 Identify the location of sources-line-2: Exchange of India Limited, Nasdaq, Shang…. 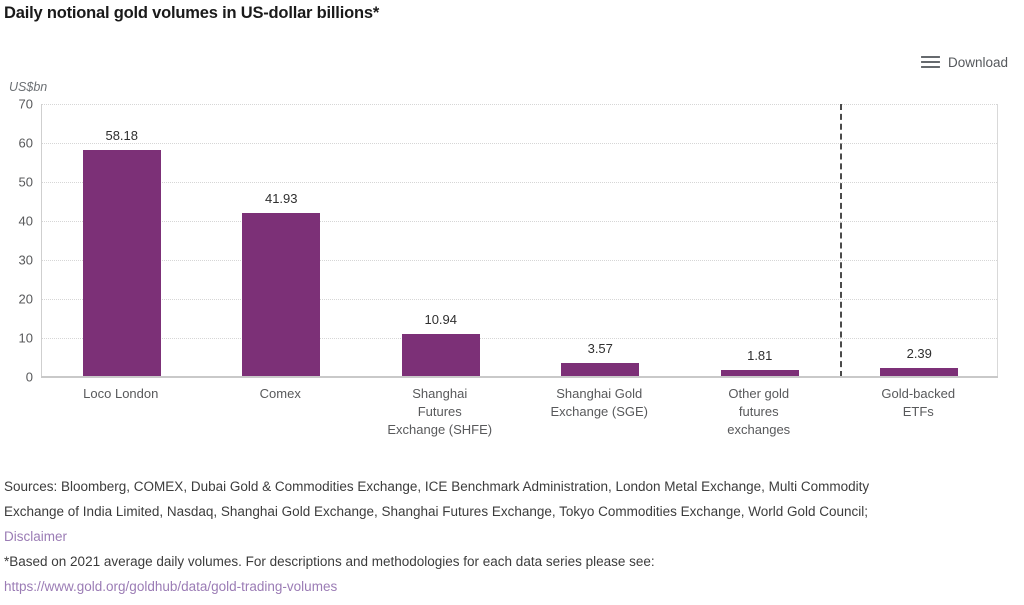
(436, 511).